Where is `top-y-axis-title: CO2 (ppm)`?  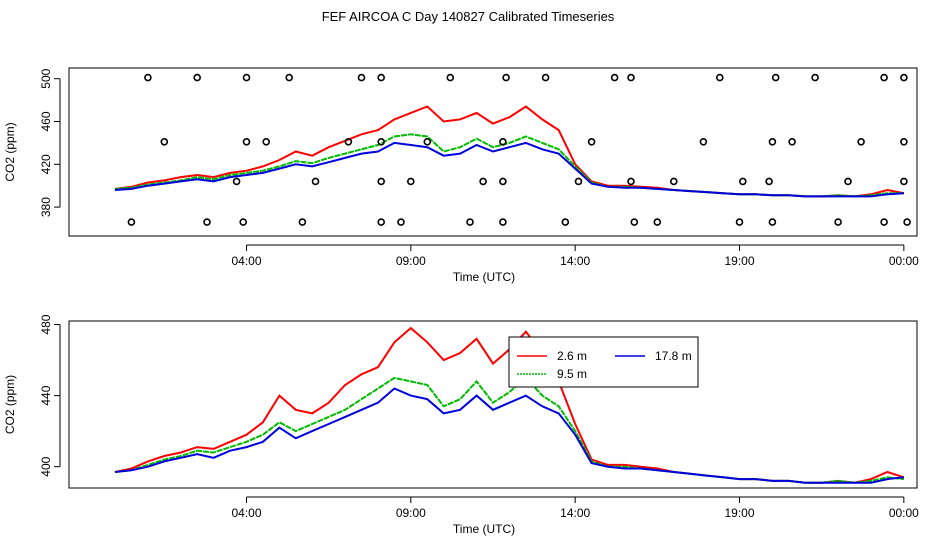 top-y-axis-title: CO2 (ppm) is located at coordinates (10, 151).